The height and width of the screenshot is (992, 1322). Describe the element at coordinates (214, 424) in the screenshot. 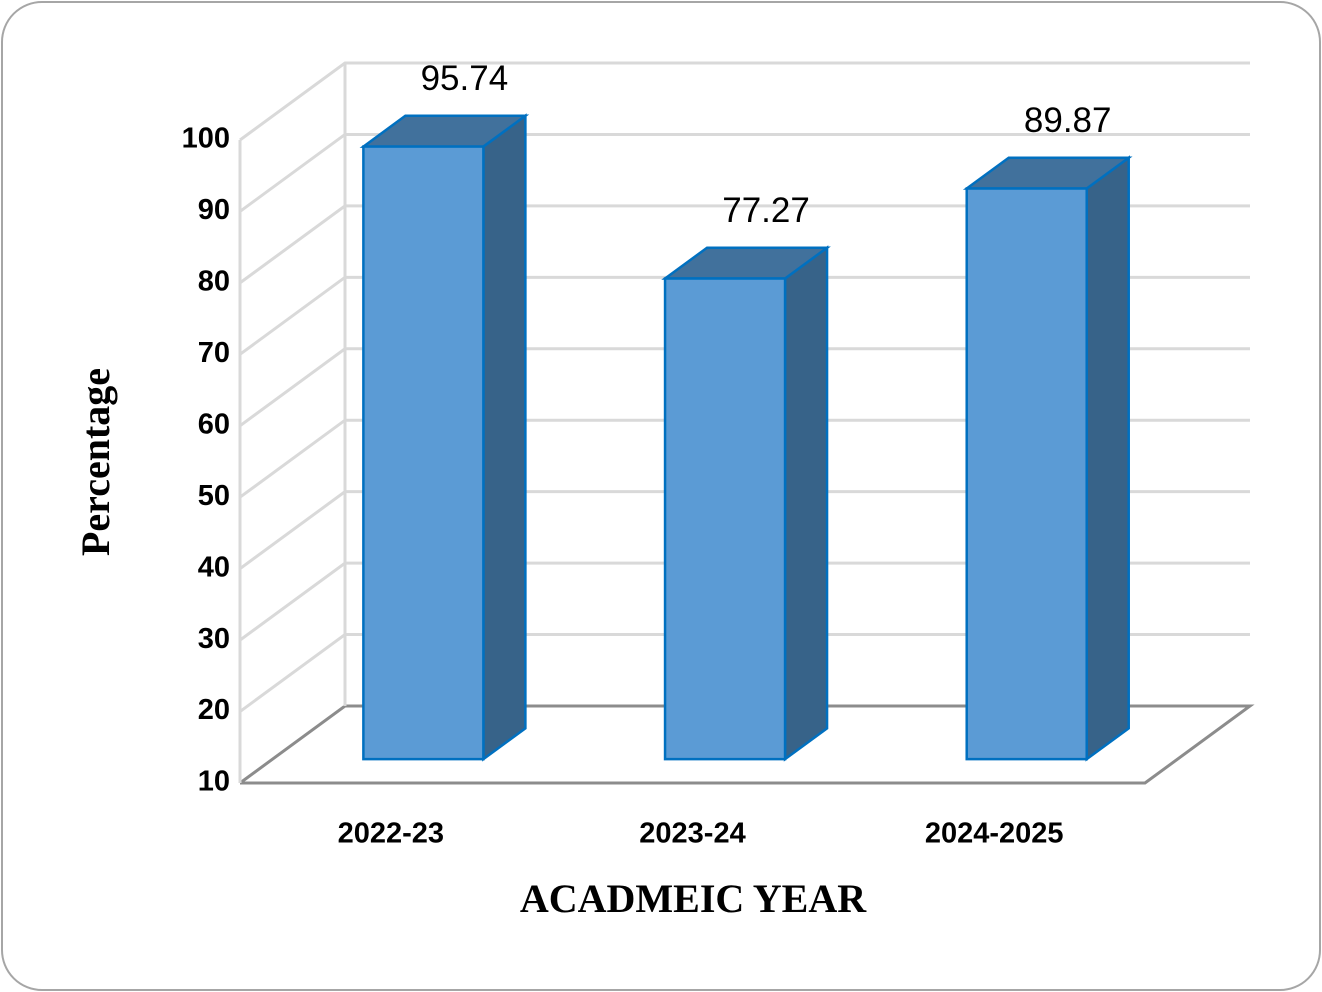

I see `y-tick-label: 60` at that location.